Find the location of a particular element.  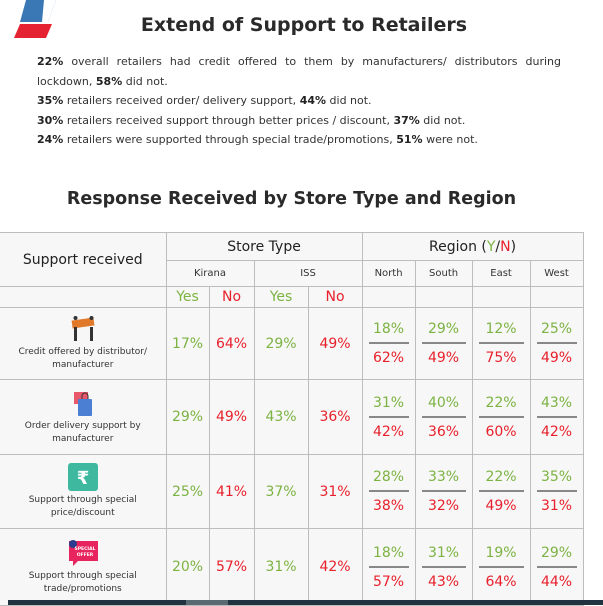

header-kirana: Kirana is located at coordinates (210, 273).